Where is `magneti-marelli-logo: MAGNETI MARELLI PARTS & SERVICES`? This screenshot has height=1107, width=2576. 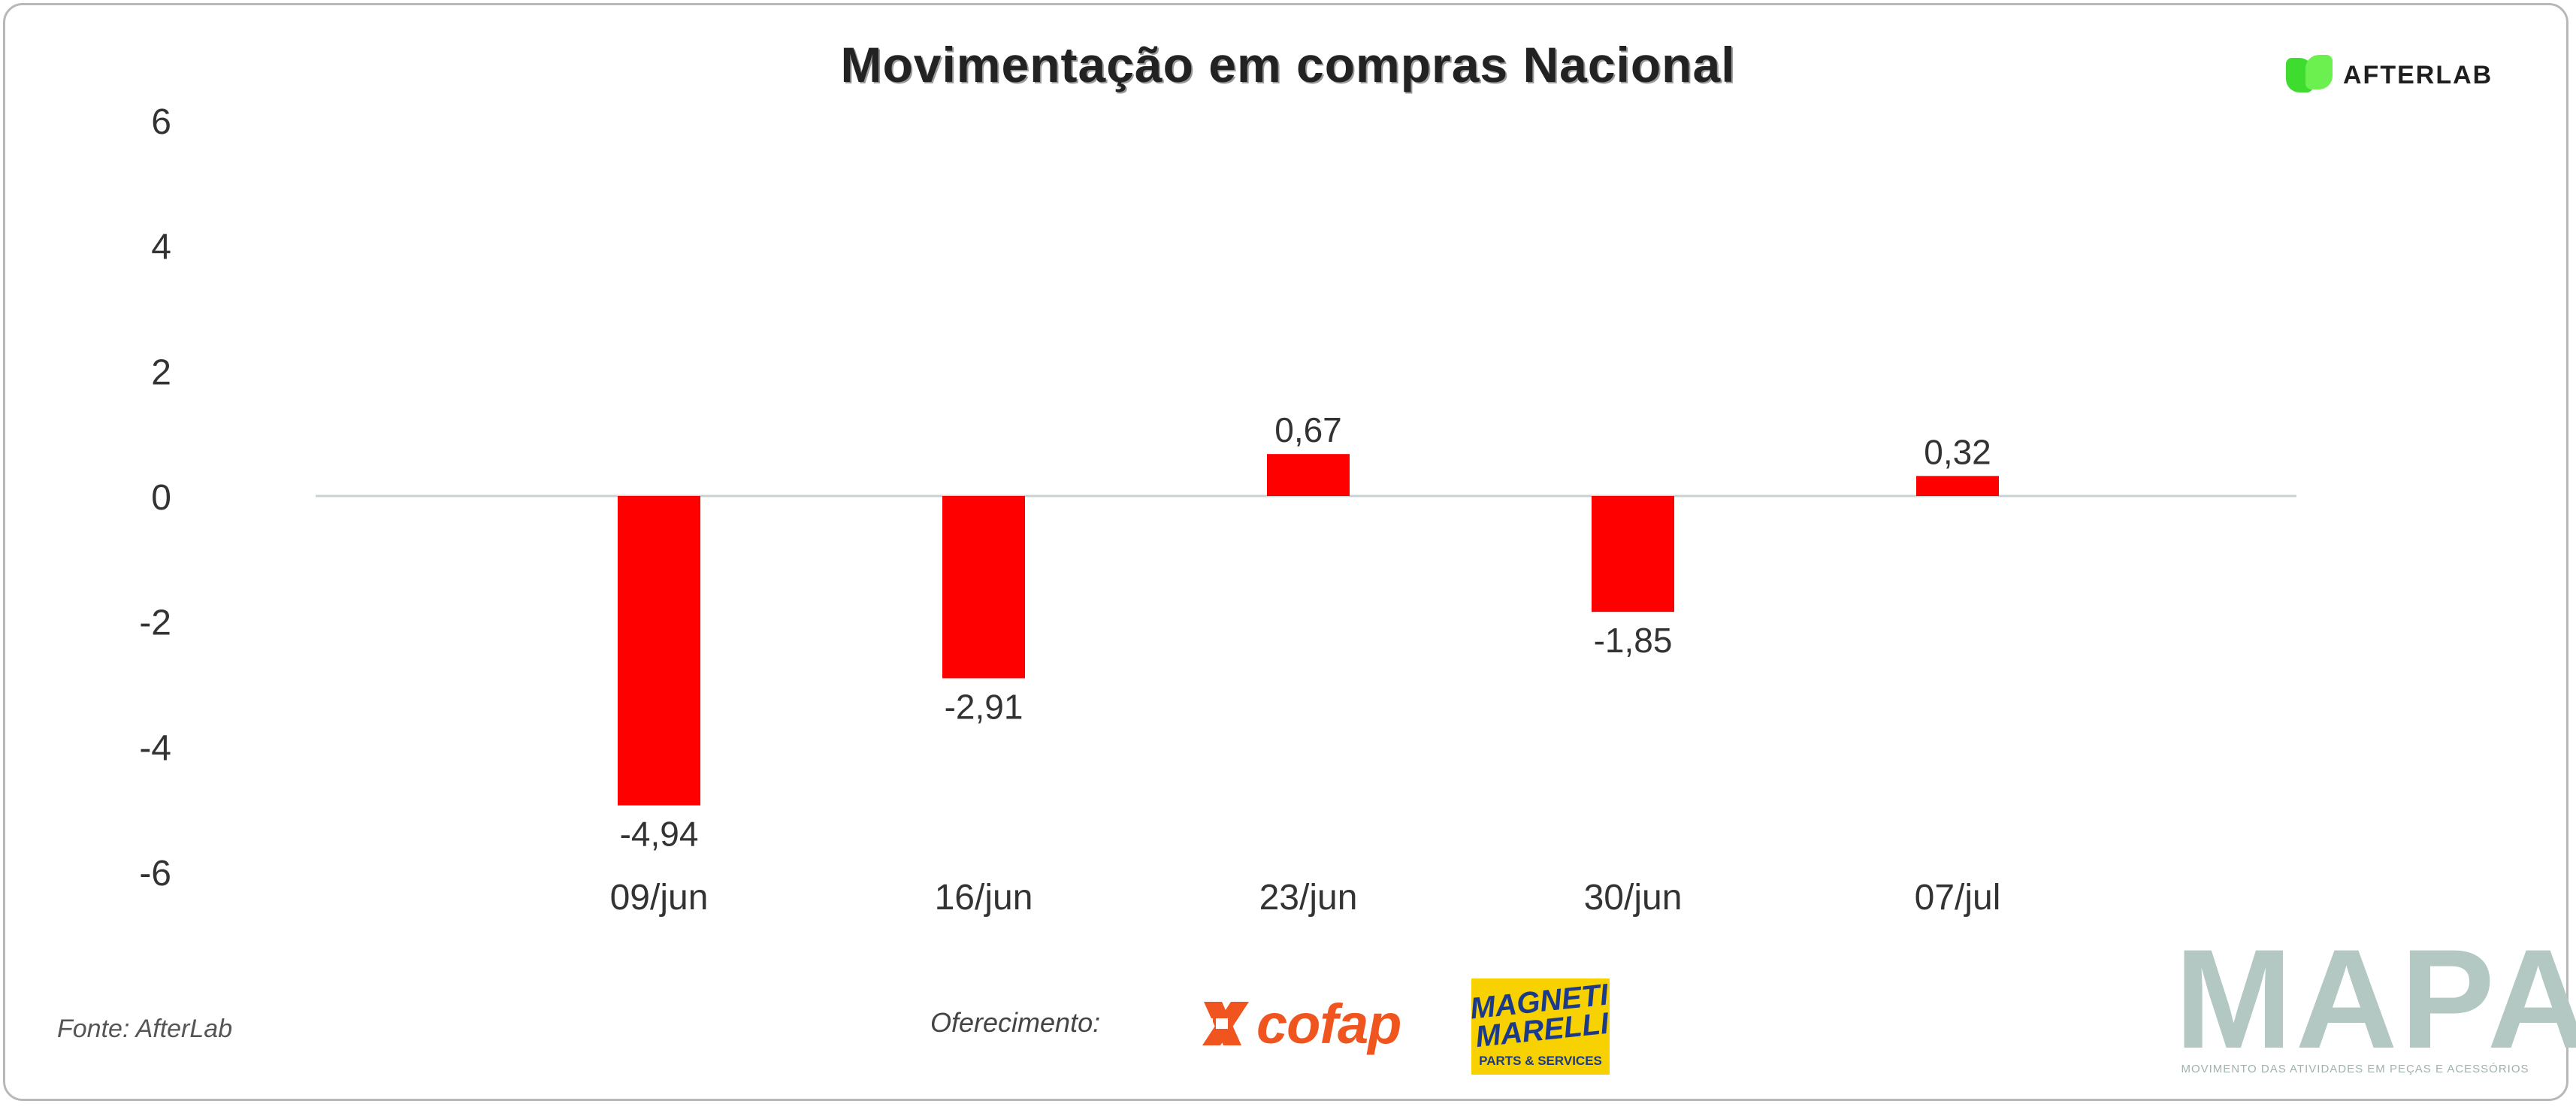
magneti-marelli-logo: MAGNETI MARELLI PARTS & SERVICES is located at coordinates (1539, 1026).